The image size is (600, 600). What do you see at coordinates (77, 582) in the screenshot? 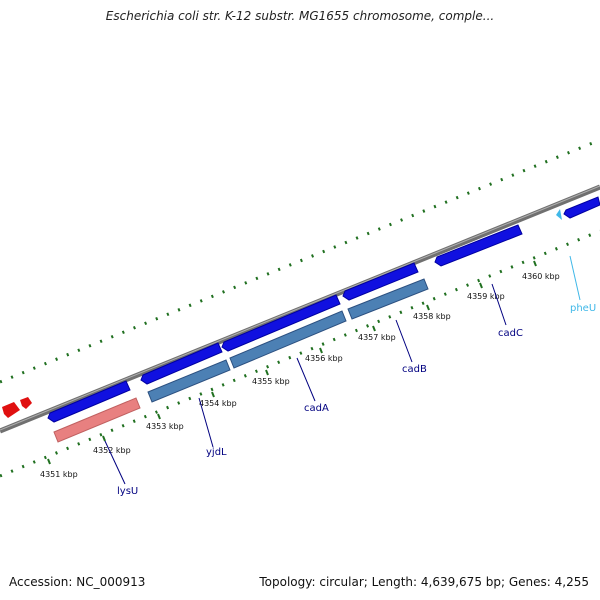
I see `accession-text: Accession: NC_000913` at bounding box center [77, 582].